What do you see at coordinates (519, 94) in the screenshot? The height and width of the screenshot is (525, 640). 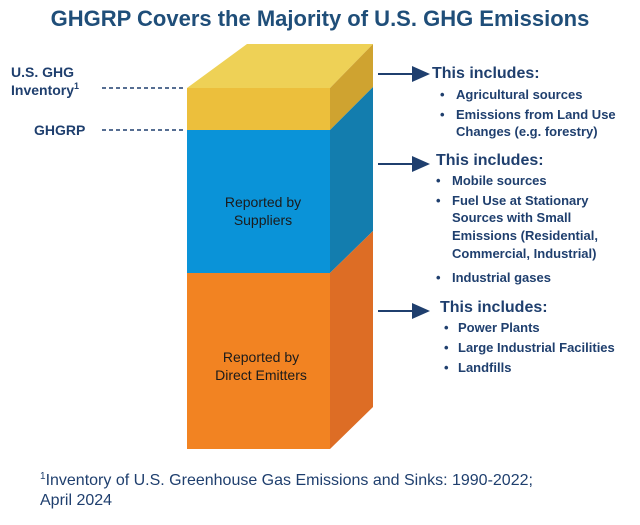 I see `svg-text: Agricultural sources` at bounding box center [519, 94].